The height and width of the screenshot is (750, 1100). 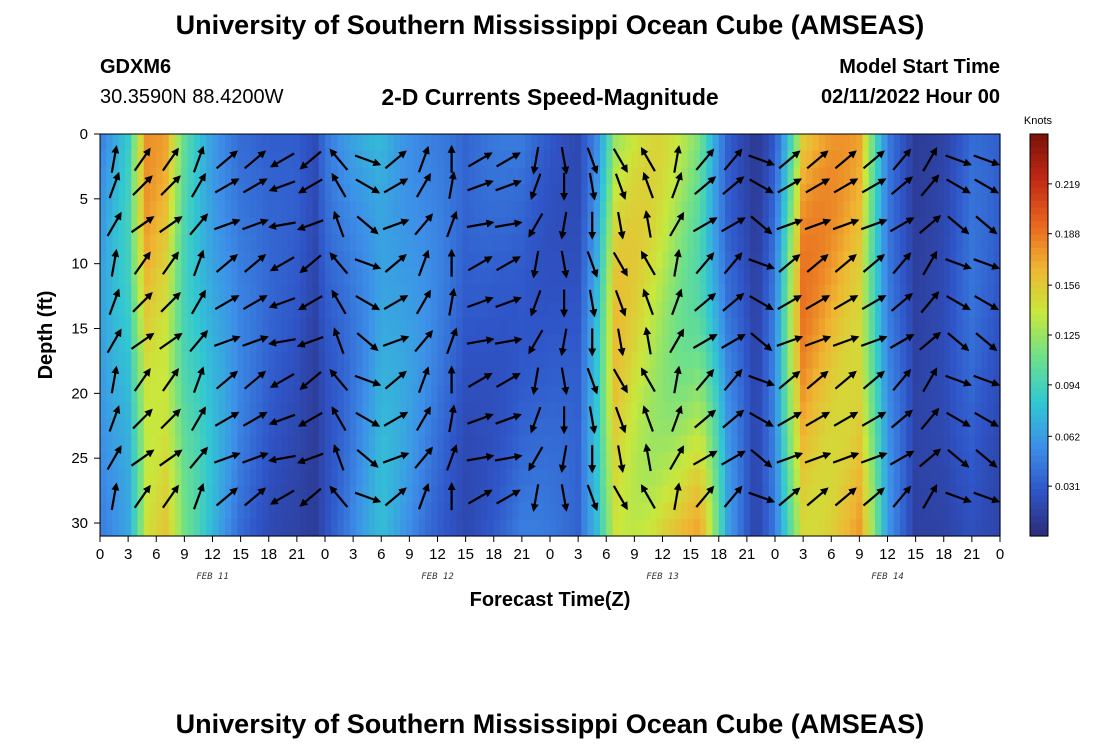 I want to click on x-tick-label: 18, so click(x=943, y=554).